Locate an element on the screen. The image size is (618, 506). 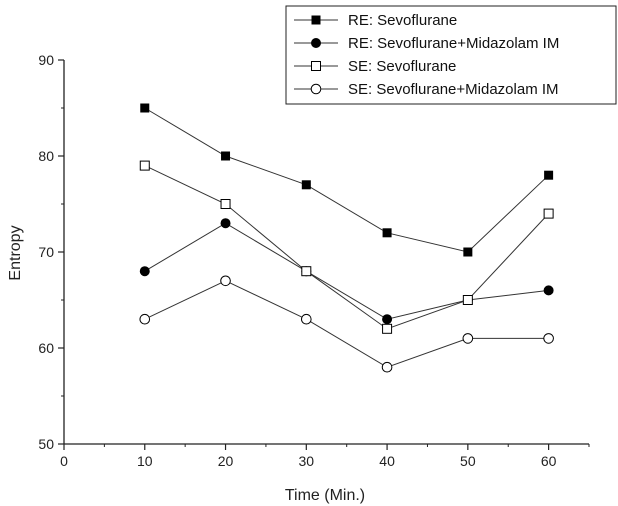
x-tick-label: 40 is located at coordinates (387, 461).